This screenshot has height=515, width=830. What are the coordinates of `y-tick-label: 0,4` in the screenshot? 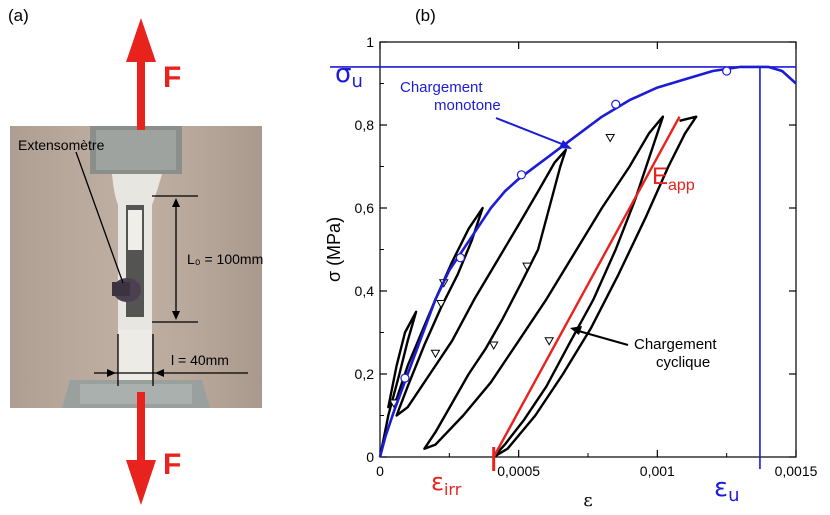 It's located at (365, 291).